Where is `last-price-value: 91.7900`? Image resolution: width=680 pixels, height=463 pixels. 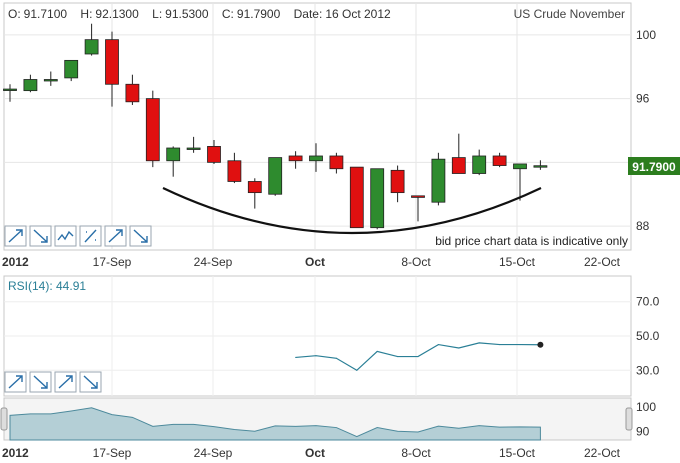 last-price-value: 91.7900 is located at coordinates (654, 167).